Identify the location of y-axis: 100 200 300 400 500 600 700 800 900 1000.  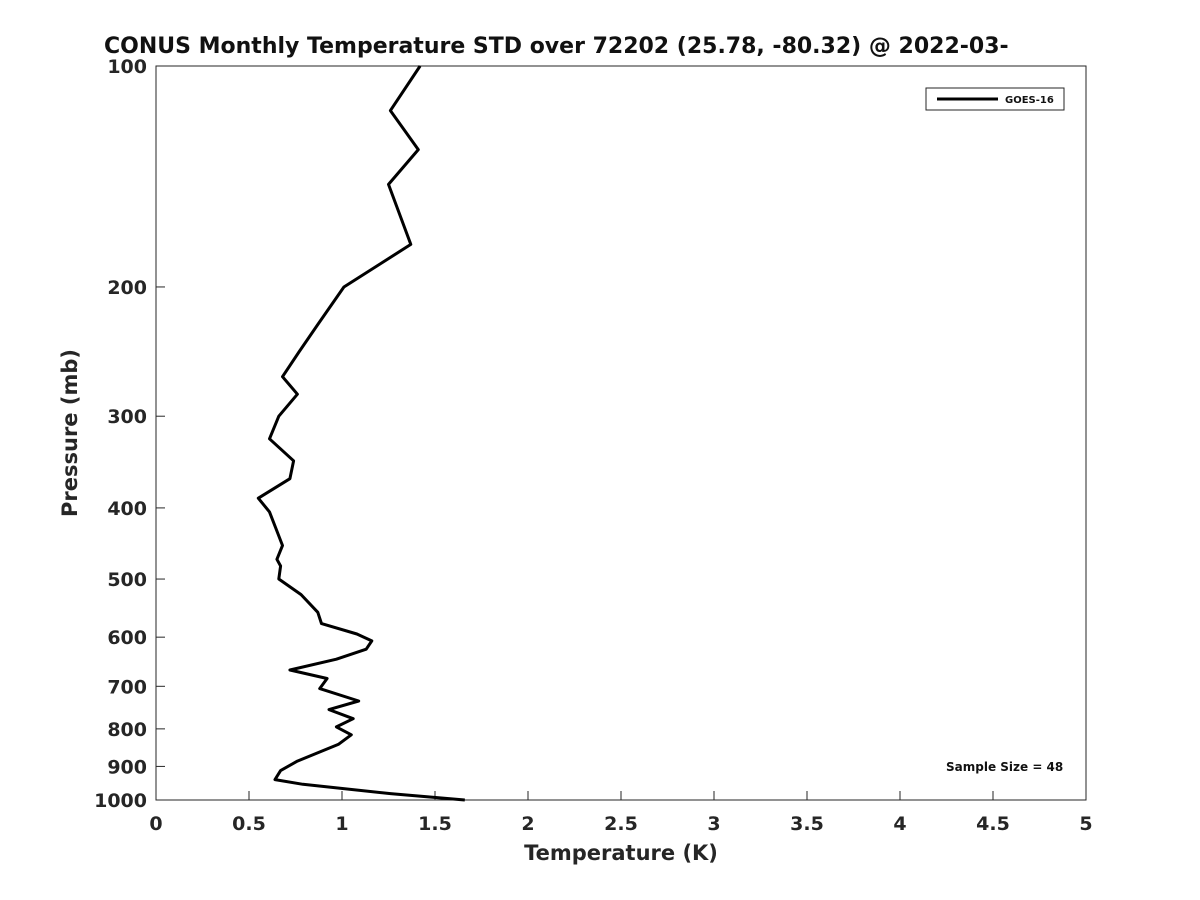
(129, 434).